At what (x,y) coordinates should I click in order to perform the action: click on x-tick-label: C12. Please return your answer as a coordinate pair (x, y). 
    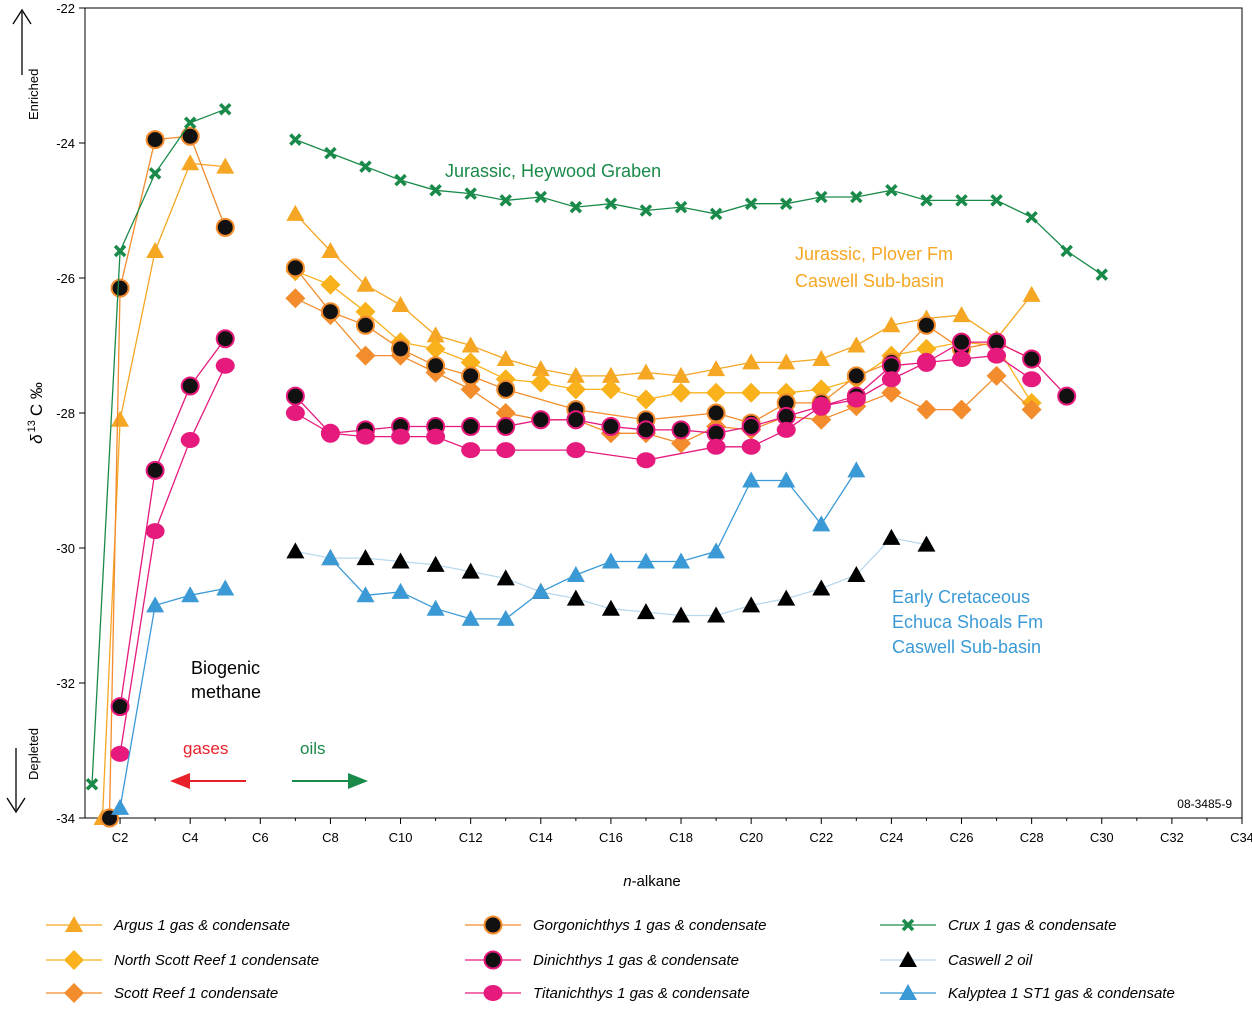
    Looking at the image, I should click on (471, 837).